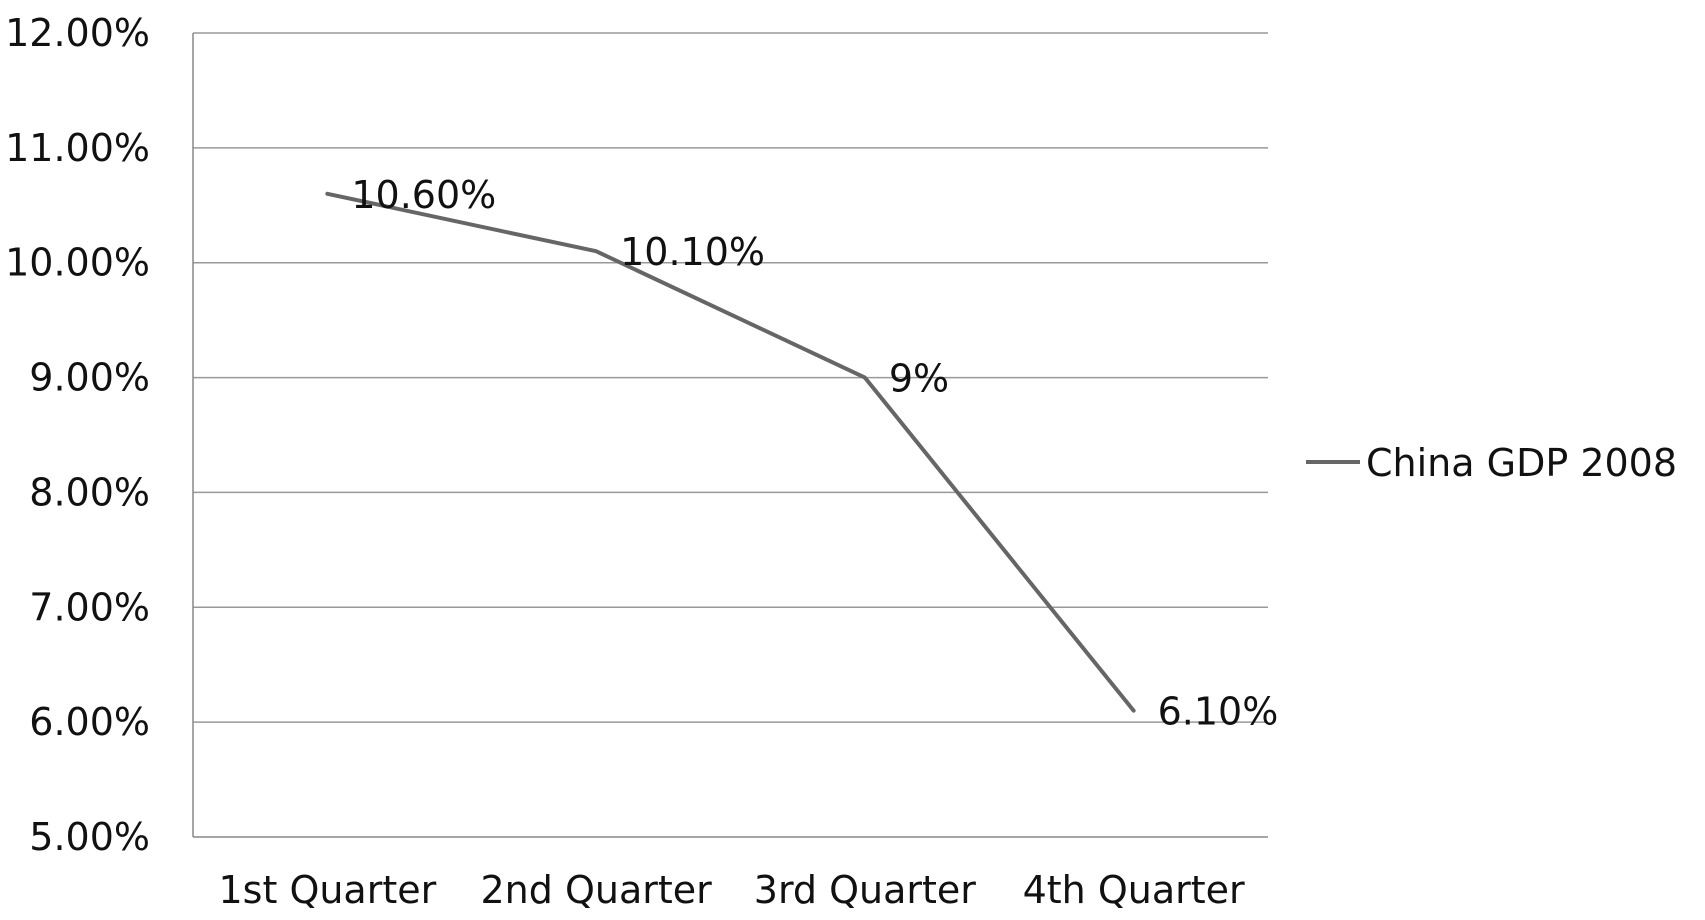 The width and height of the screenshot is (1705, 920). Describe the element at coordinates (919, 379) in the screenshot. I see `data-label: 9%` at that location.